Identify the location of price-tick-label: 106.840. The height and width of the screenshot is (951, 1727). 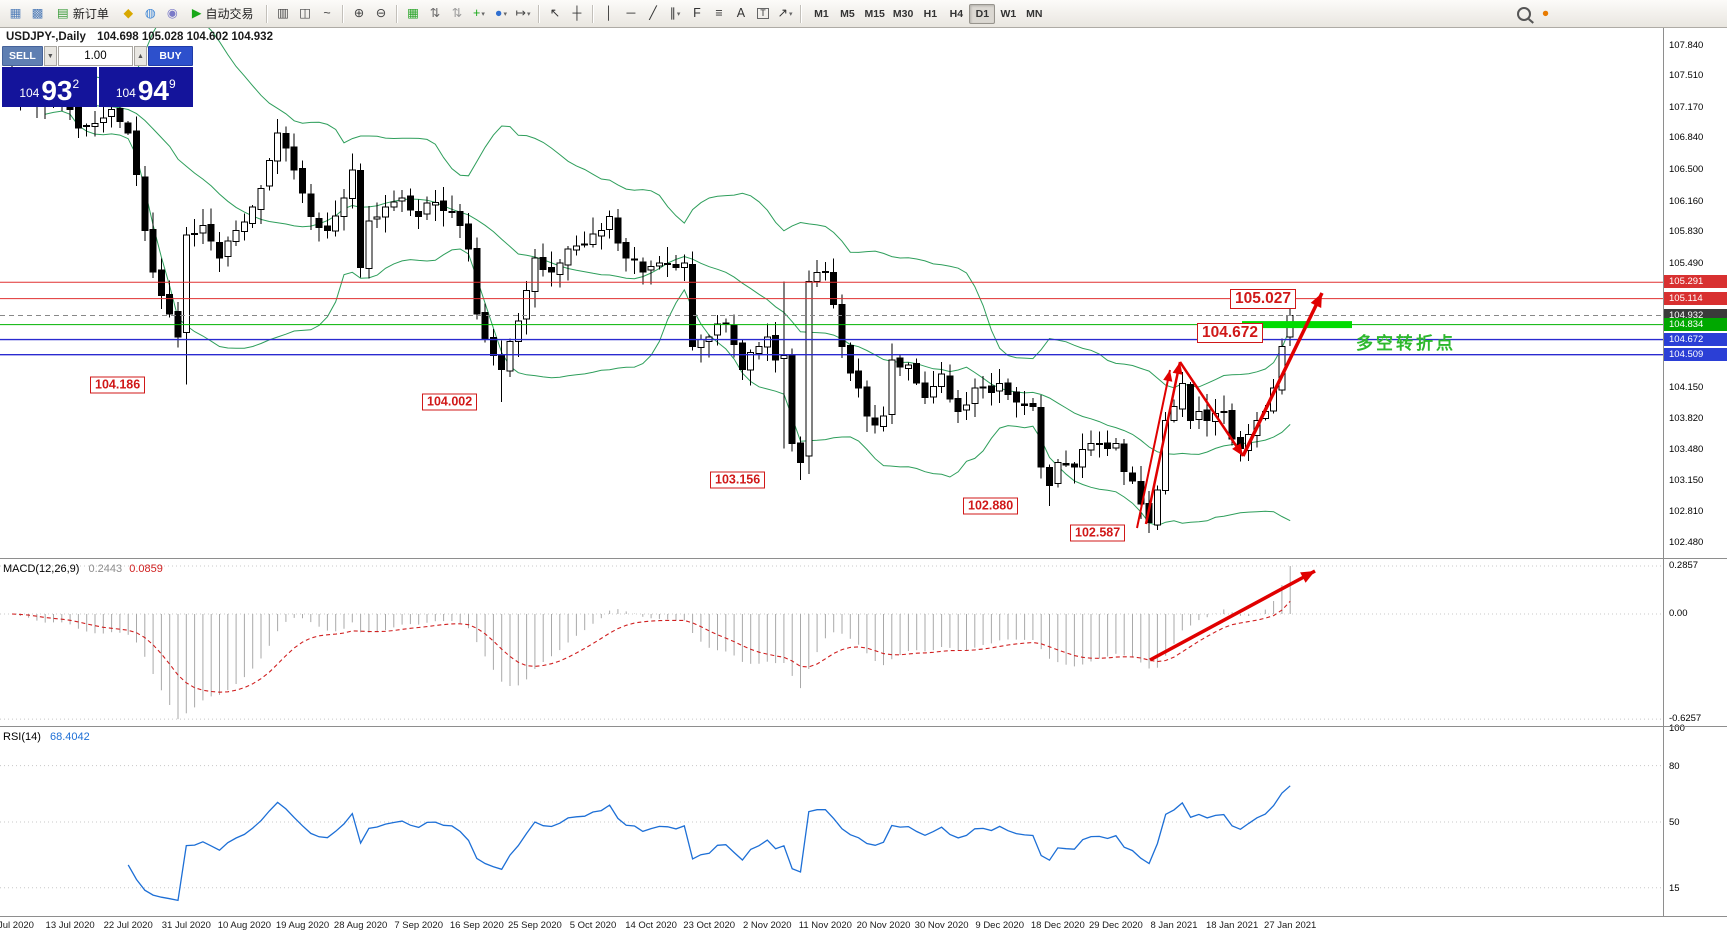
(1686, 138).